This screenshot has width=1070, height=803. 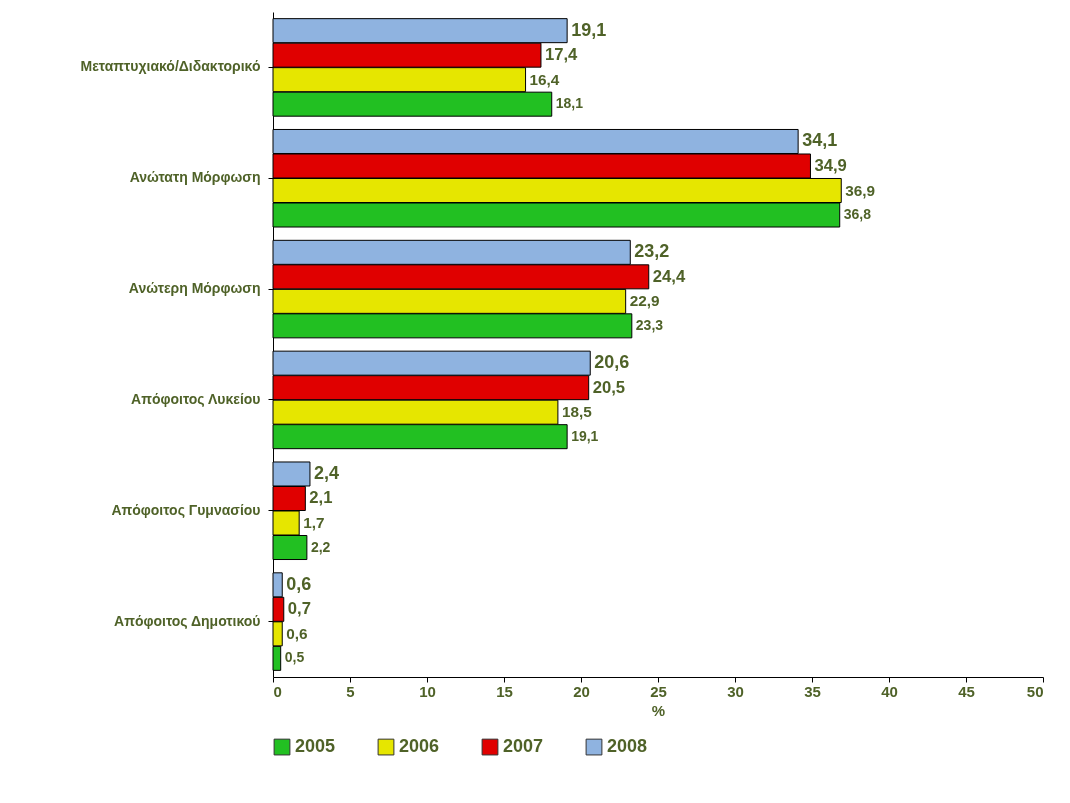 What do you see at coordinates (314, 522) in the screenshot?
I see `data-label: 1,7` at bounding box center [314, 522].